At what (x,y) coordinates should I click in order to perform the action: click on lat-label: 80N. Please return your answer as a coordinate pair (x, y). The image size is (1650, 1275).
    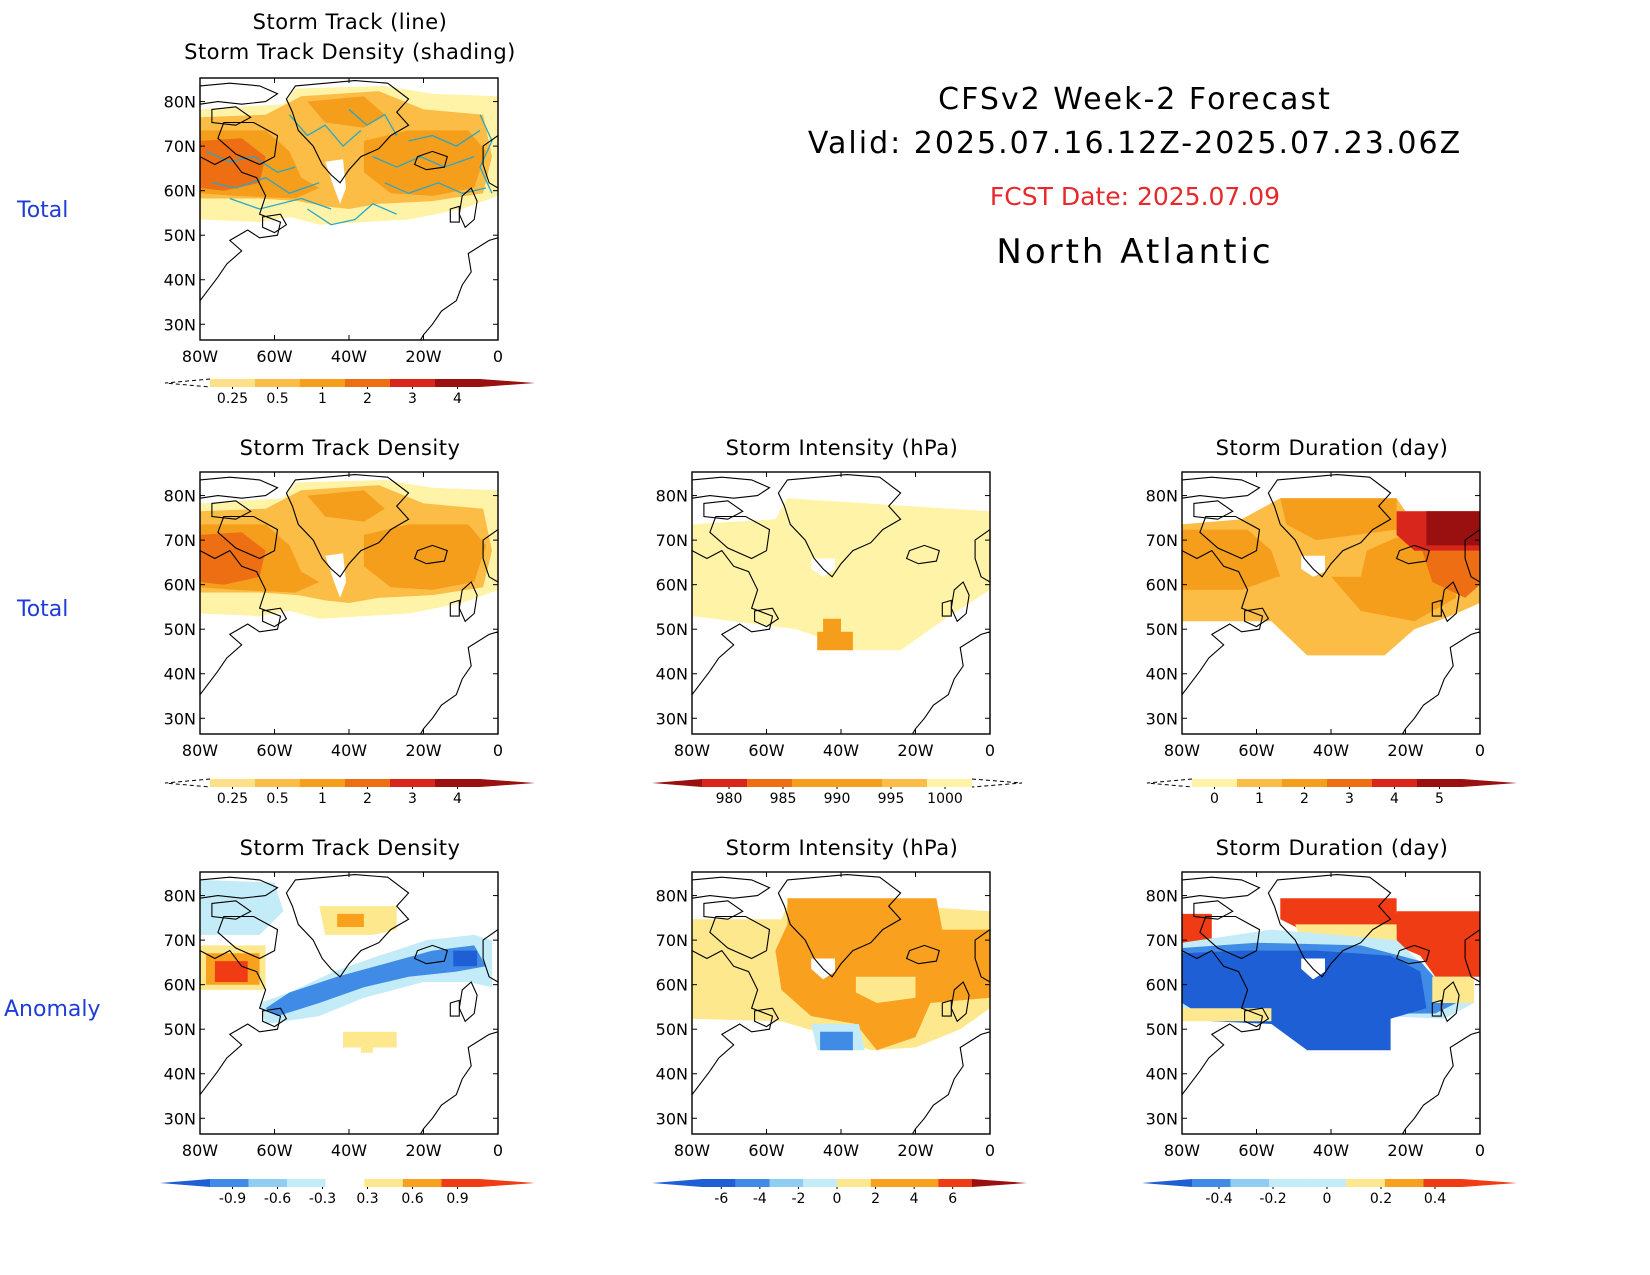
    Looking at the image, I should click on (672, 496).